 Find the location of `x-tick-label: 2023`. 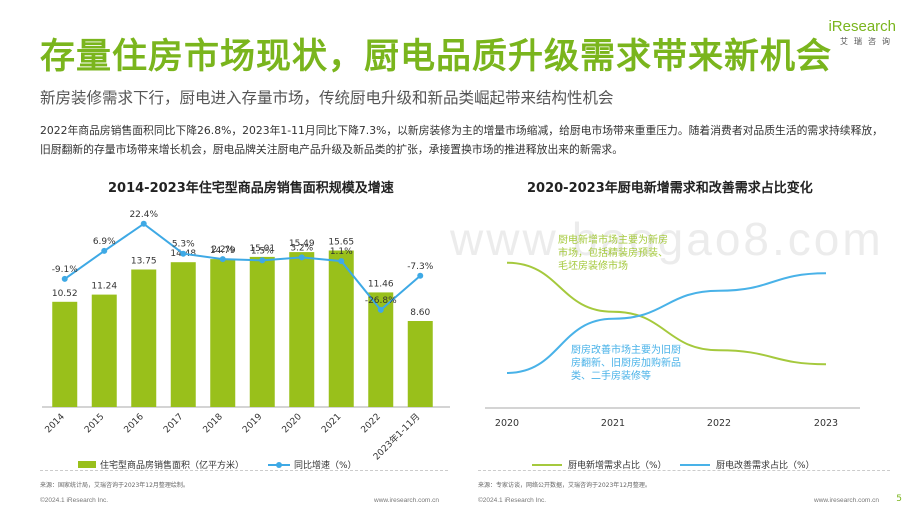

x-tick-label: 2023 is located at coordinates (826, 423).